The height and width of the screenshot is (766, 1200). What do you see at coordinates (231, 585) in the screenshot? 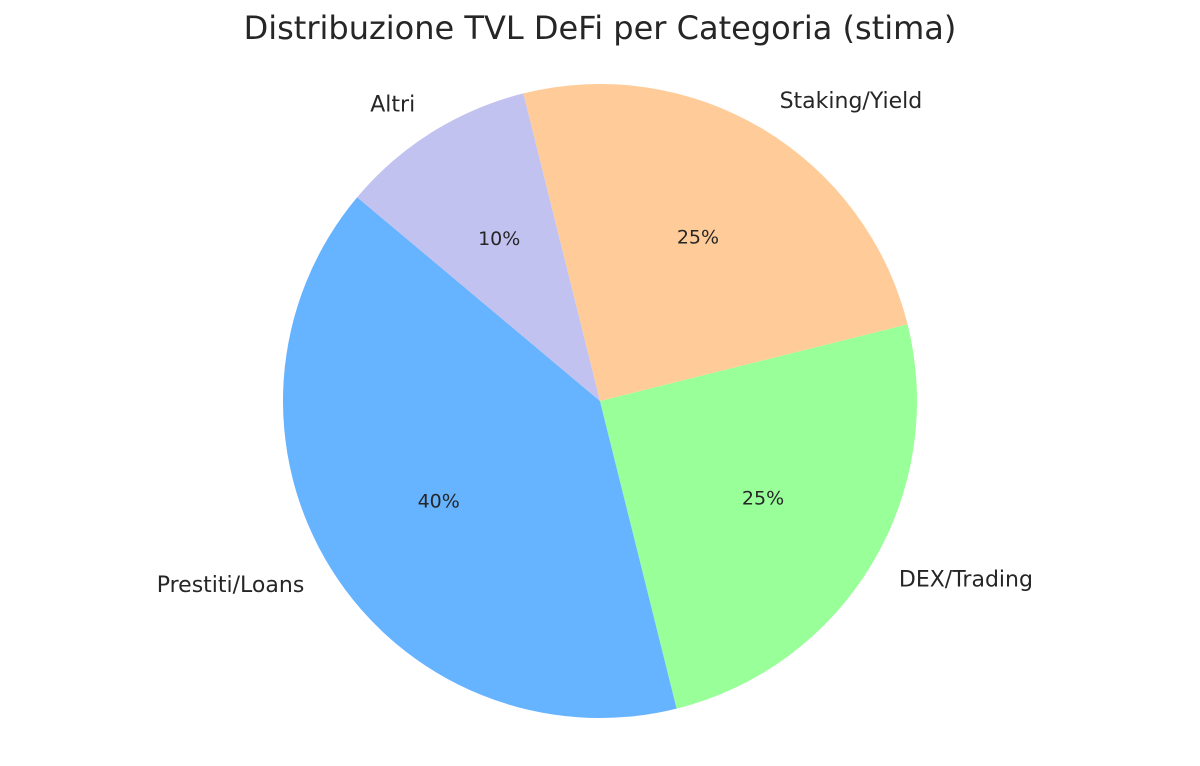
I see `slice-label: Prestiti/Loans` at bounding box center [231, 585].